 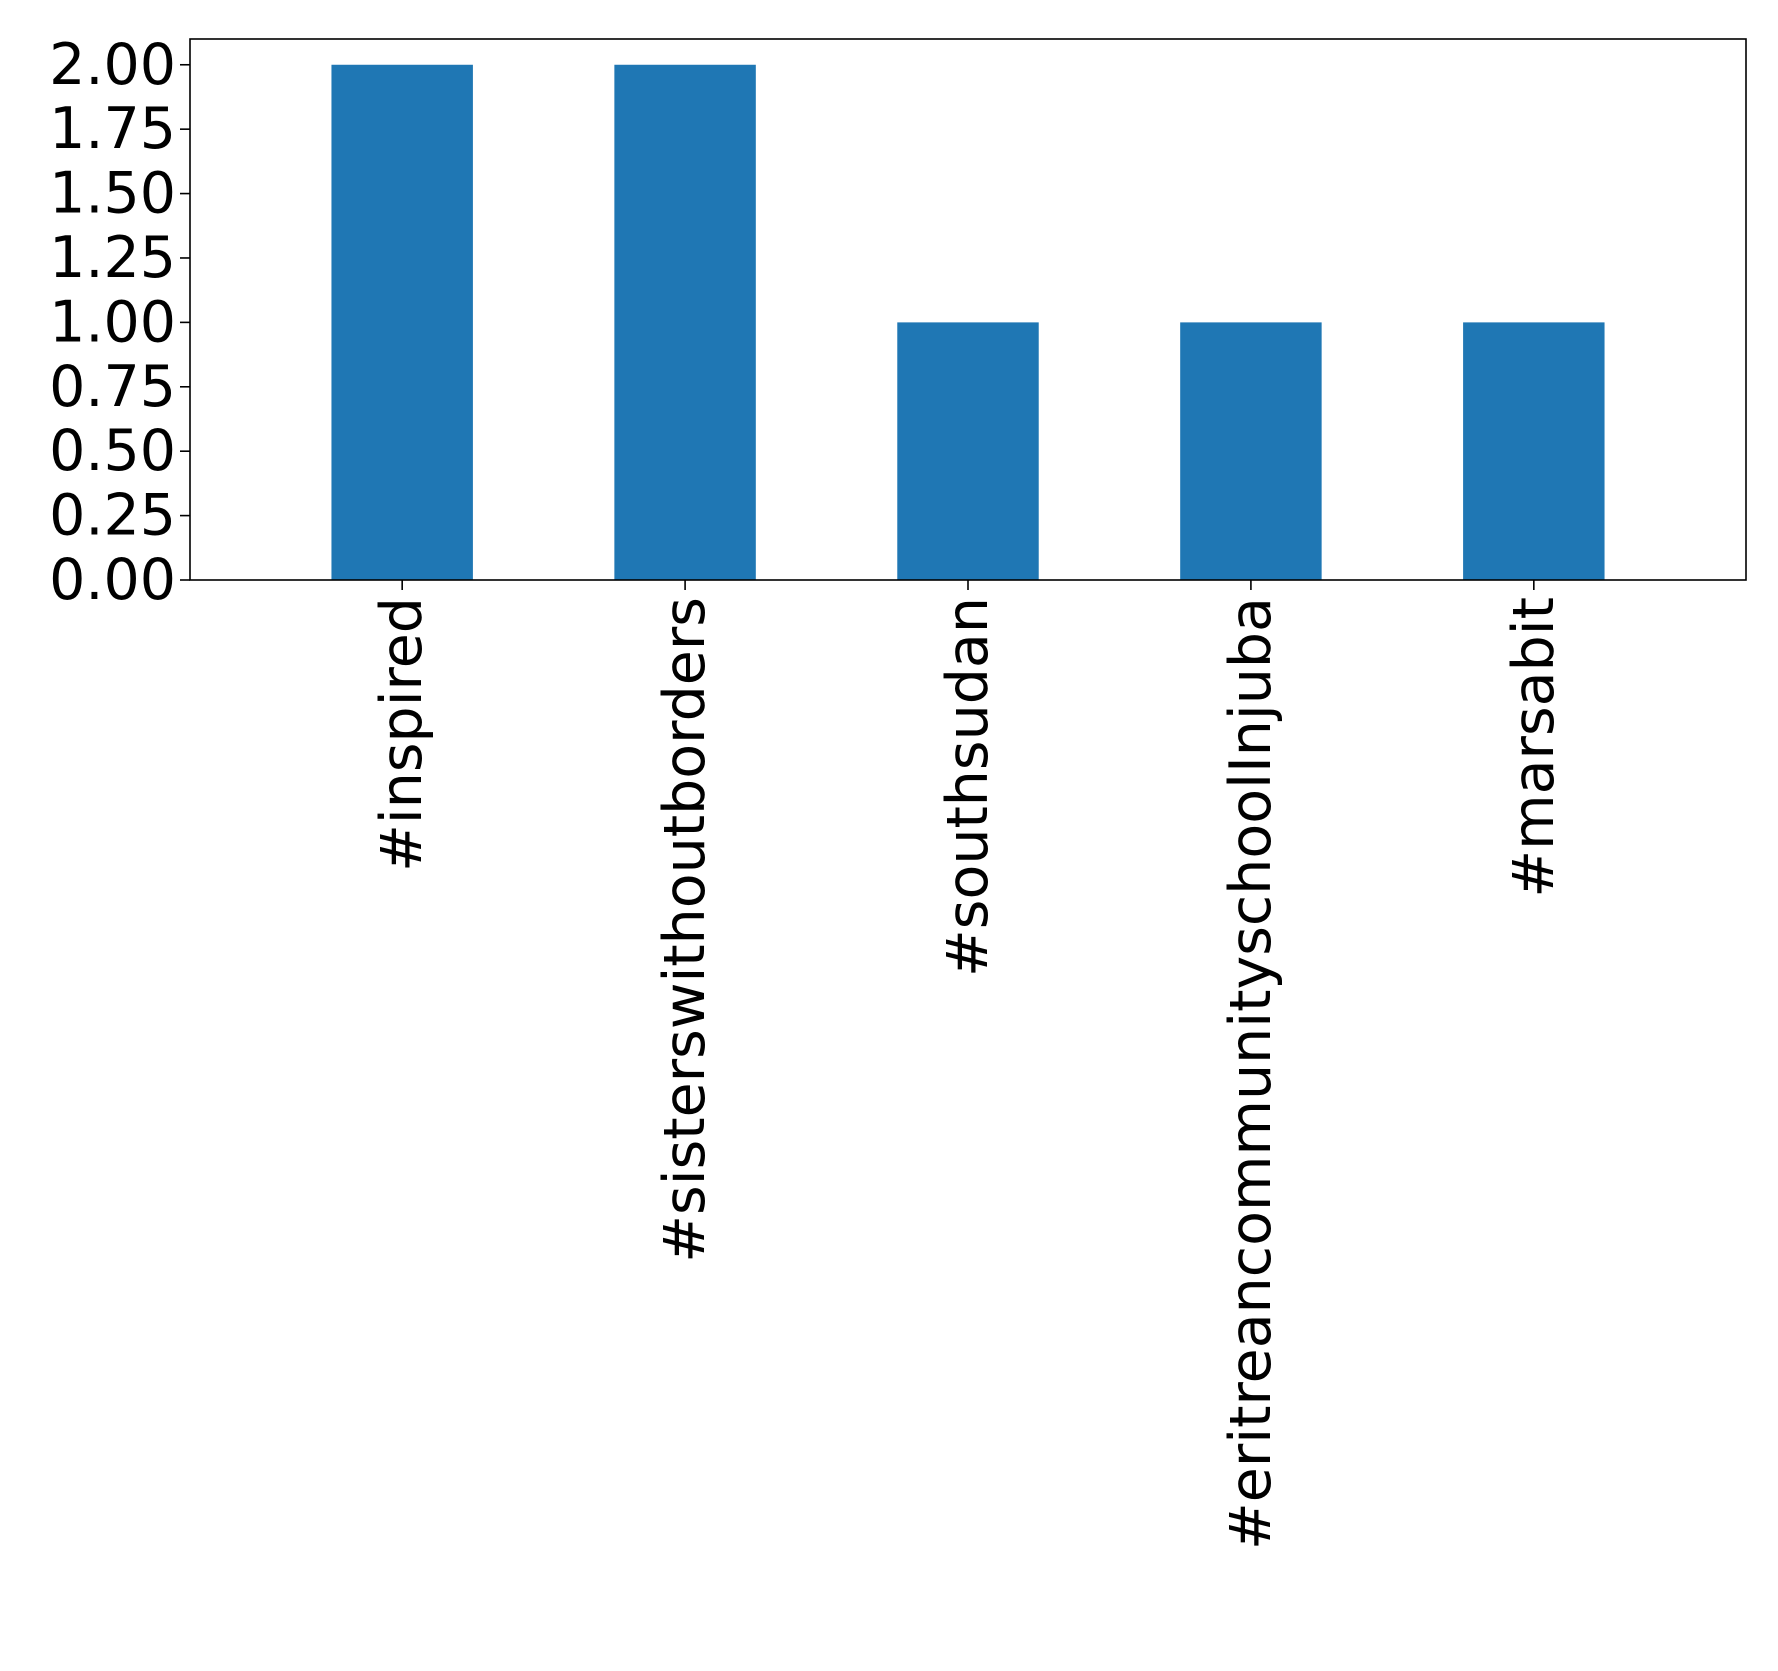 What do you see at coordinates (112, 387) in the screenshot?
I see `y-tick-label: 0.75` at bounding box center [112, 387].